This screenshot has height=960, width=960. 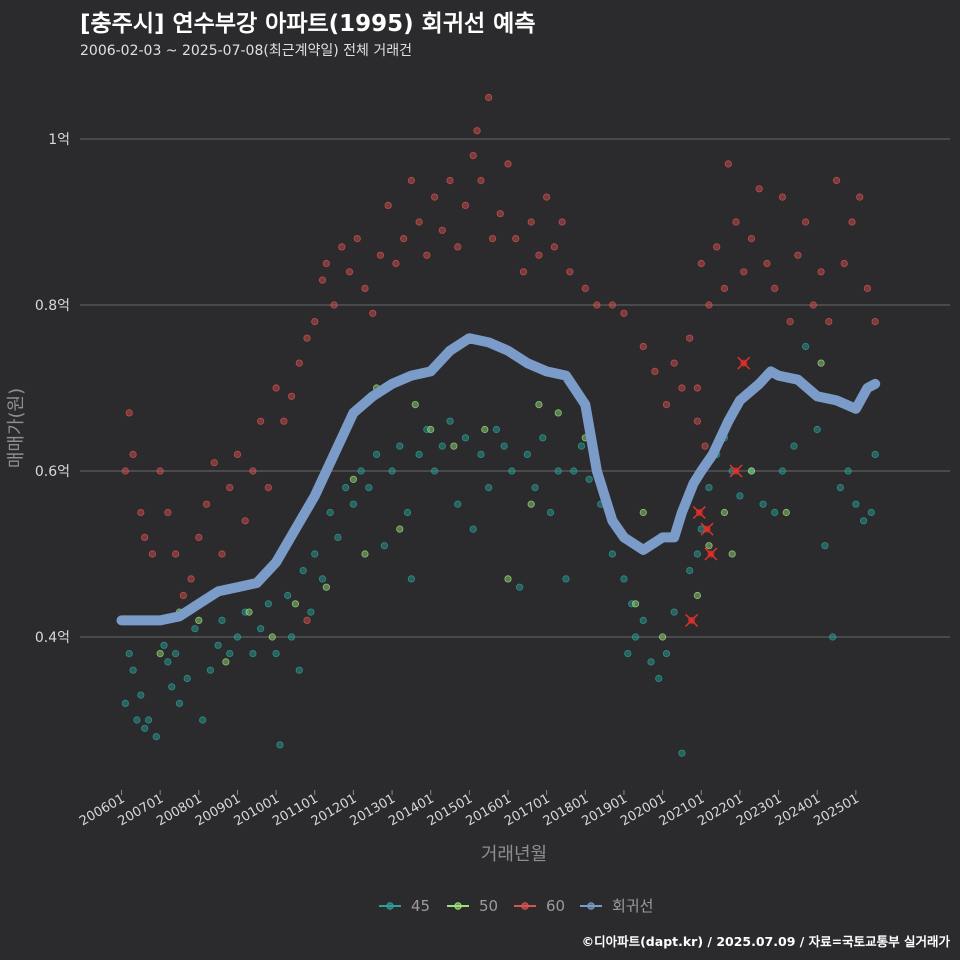 I want to click on legend-key-dot, so click(x=591, y=906).